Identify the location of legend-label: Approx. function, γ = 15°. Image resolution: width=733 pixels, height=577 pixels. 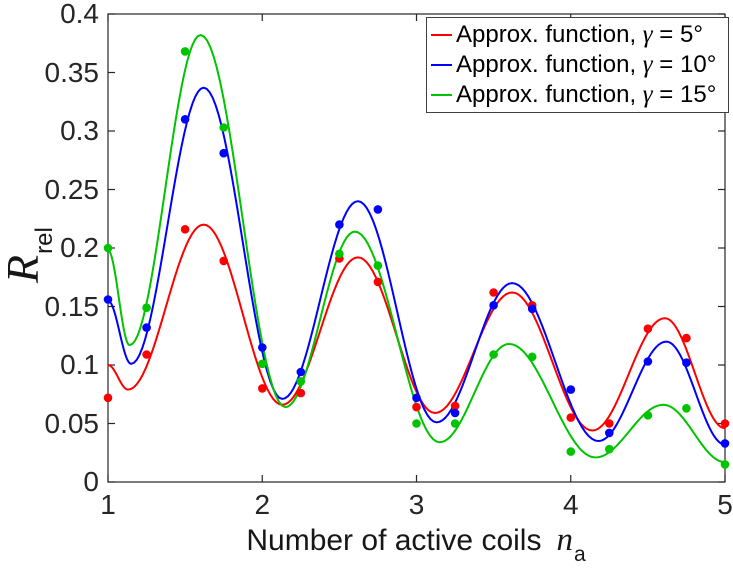
(586, 95).